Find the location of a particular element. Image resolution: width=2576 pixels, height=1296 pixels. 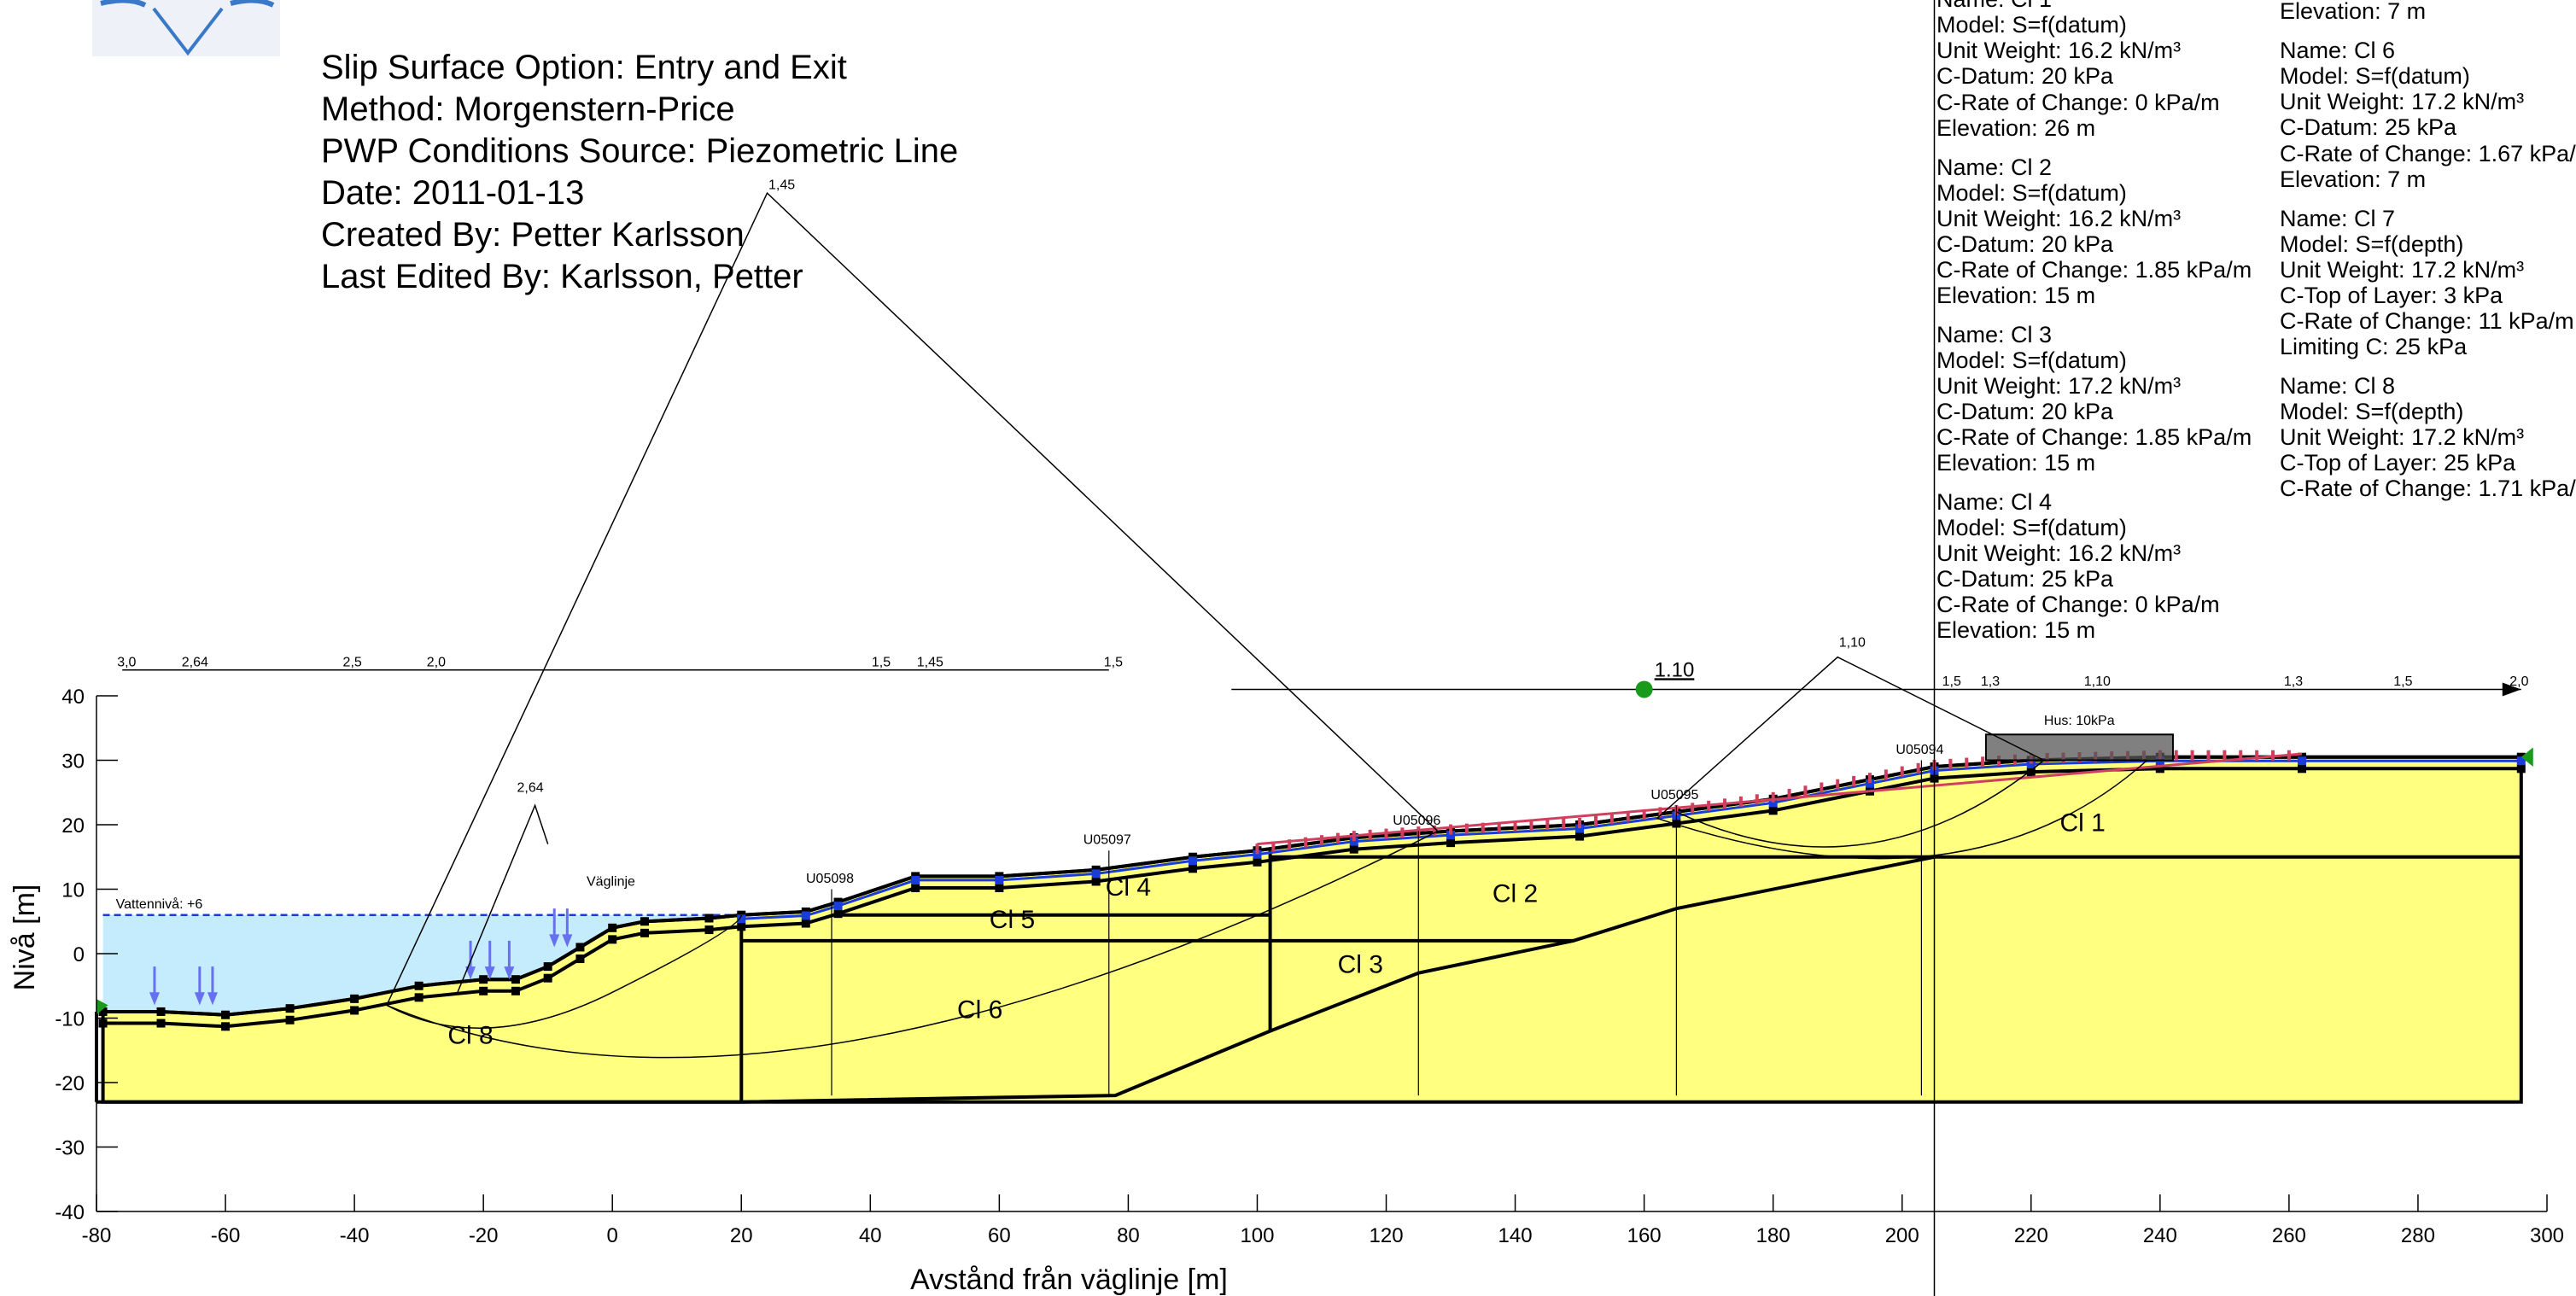

material-line: Name: Cl 4 is located at coordinates (1994, 502).